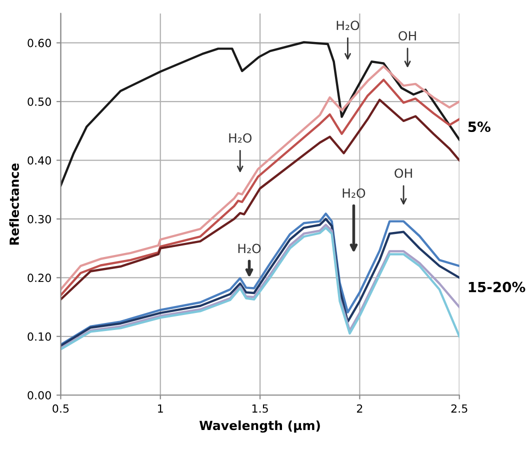 The height and width of the screenshot is (449, 528). What do you see at coordinates (160, 408) in the screenshot?
I see `x-tick-label: 1` at bounding box center [160, 408].